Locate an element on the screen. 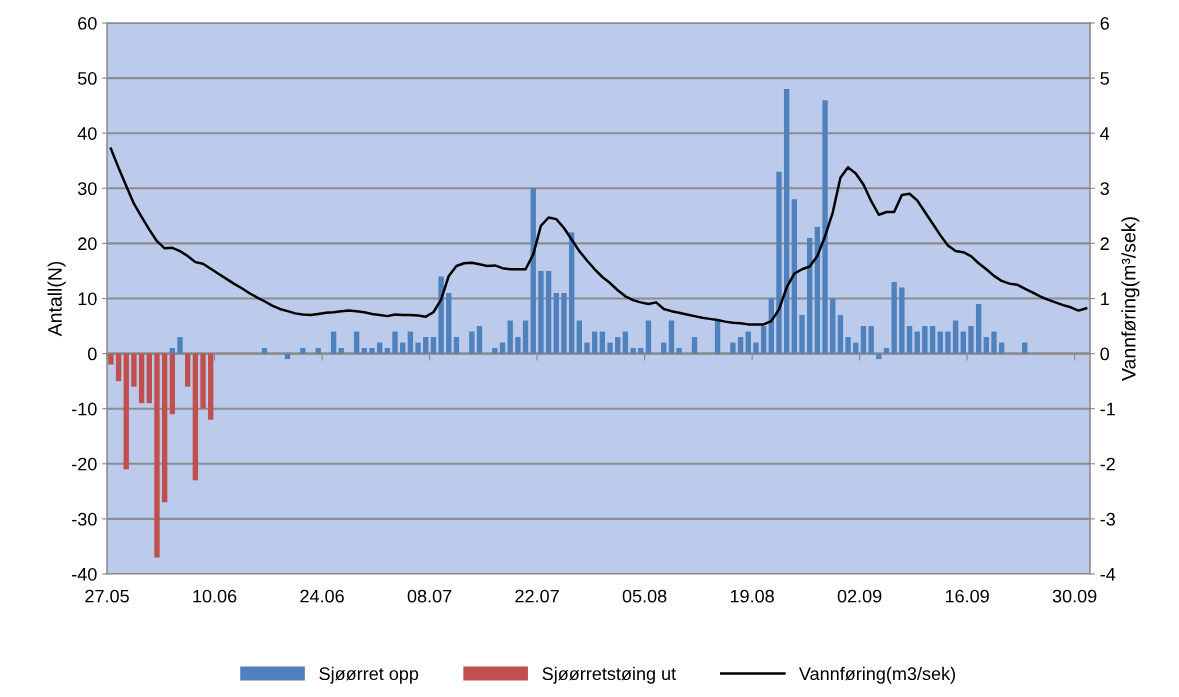  y2-tick-label: 3 is located at coordinates (1104, 189).